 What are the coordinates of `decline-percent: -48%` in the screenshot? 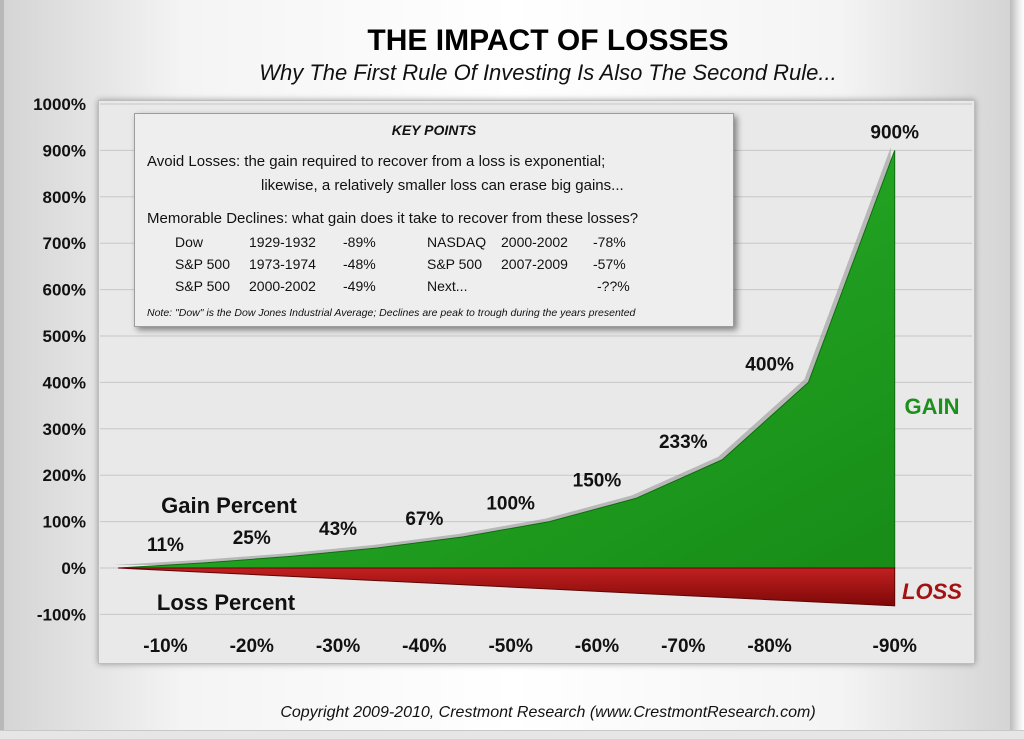 It's located at (359, 264).